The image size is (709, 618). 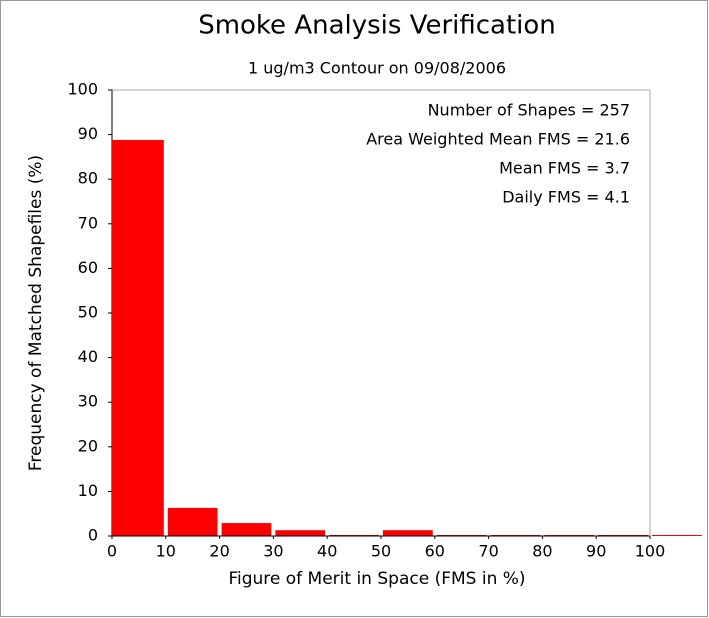 I want to click on y-tick-label: 60, so click(x=88, y=267).